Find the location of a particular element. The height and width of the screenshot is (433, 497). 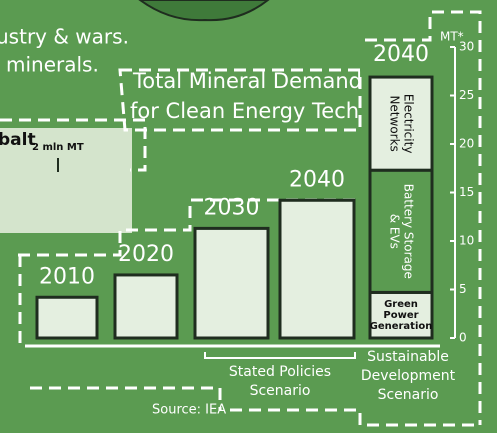

group-label: Sustainable is located at coordinates (408, 357).